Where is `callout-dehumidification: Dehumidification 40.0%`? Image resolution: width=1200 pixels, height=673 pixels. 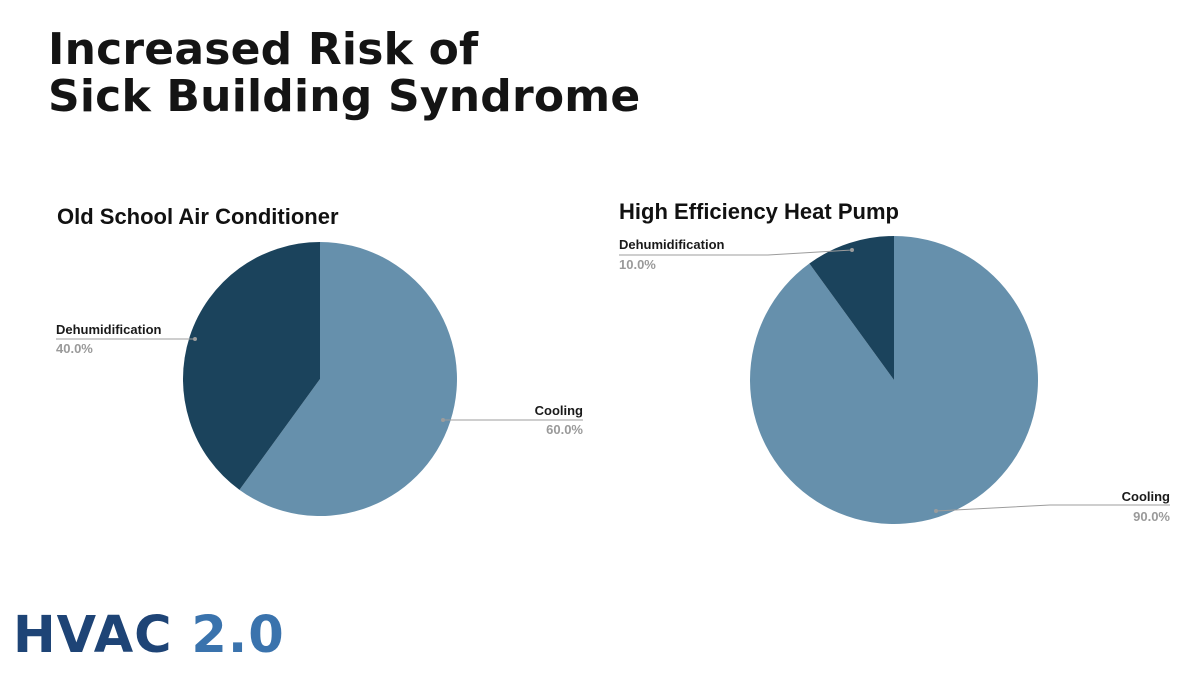 callout-dehumidification: Dehumidification 40.0% is located at coordinates (126, 339).